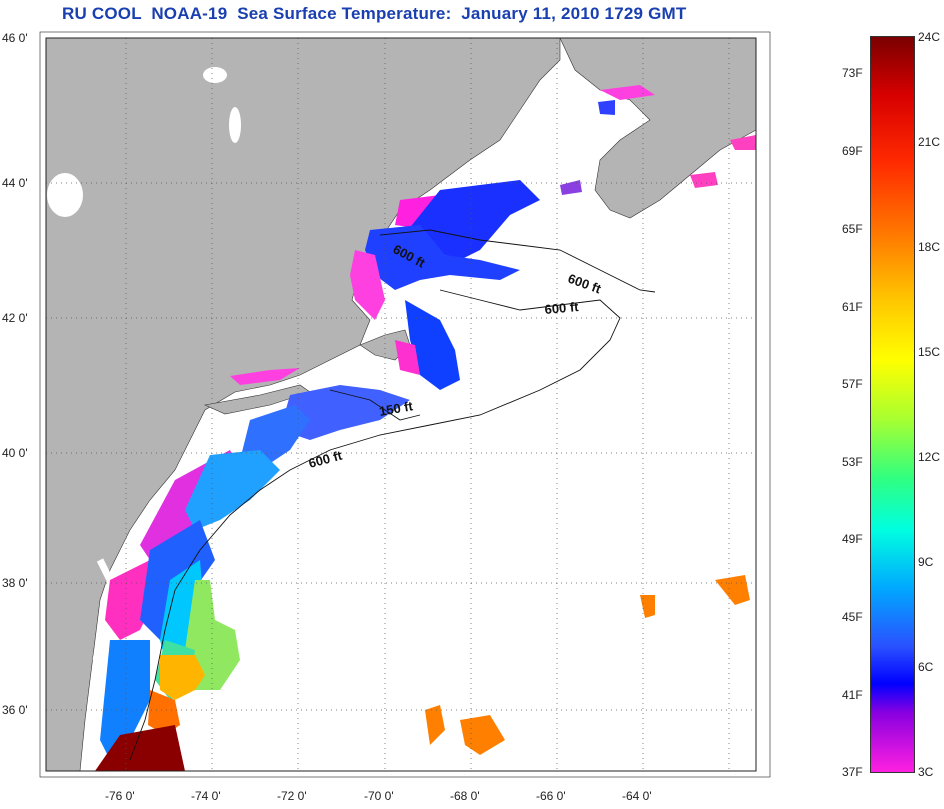 The image size is (944, 809). I want to click on lon-label: -76 0', so click(120, 796).